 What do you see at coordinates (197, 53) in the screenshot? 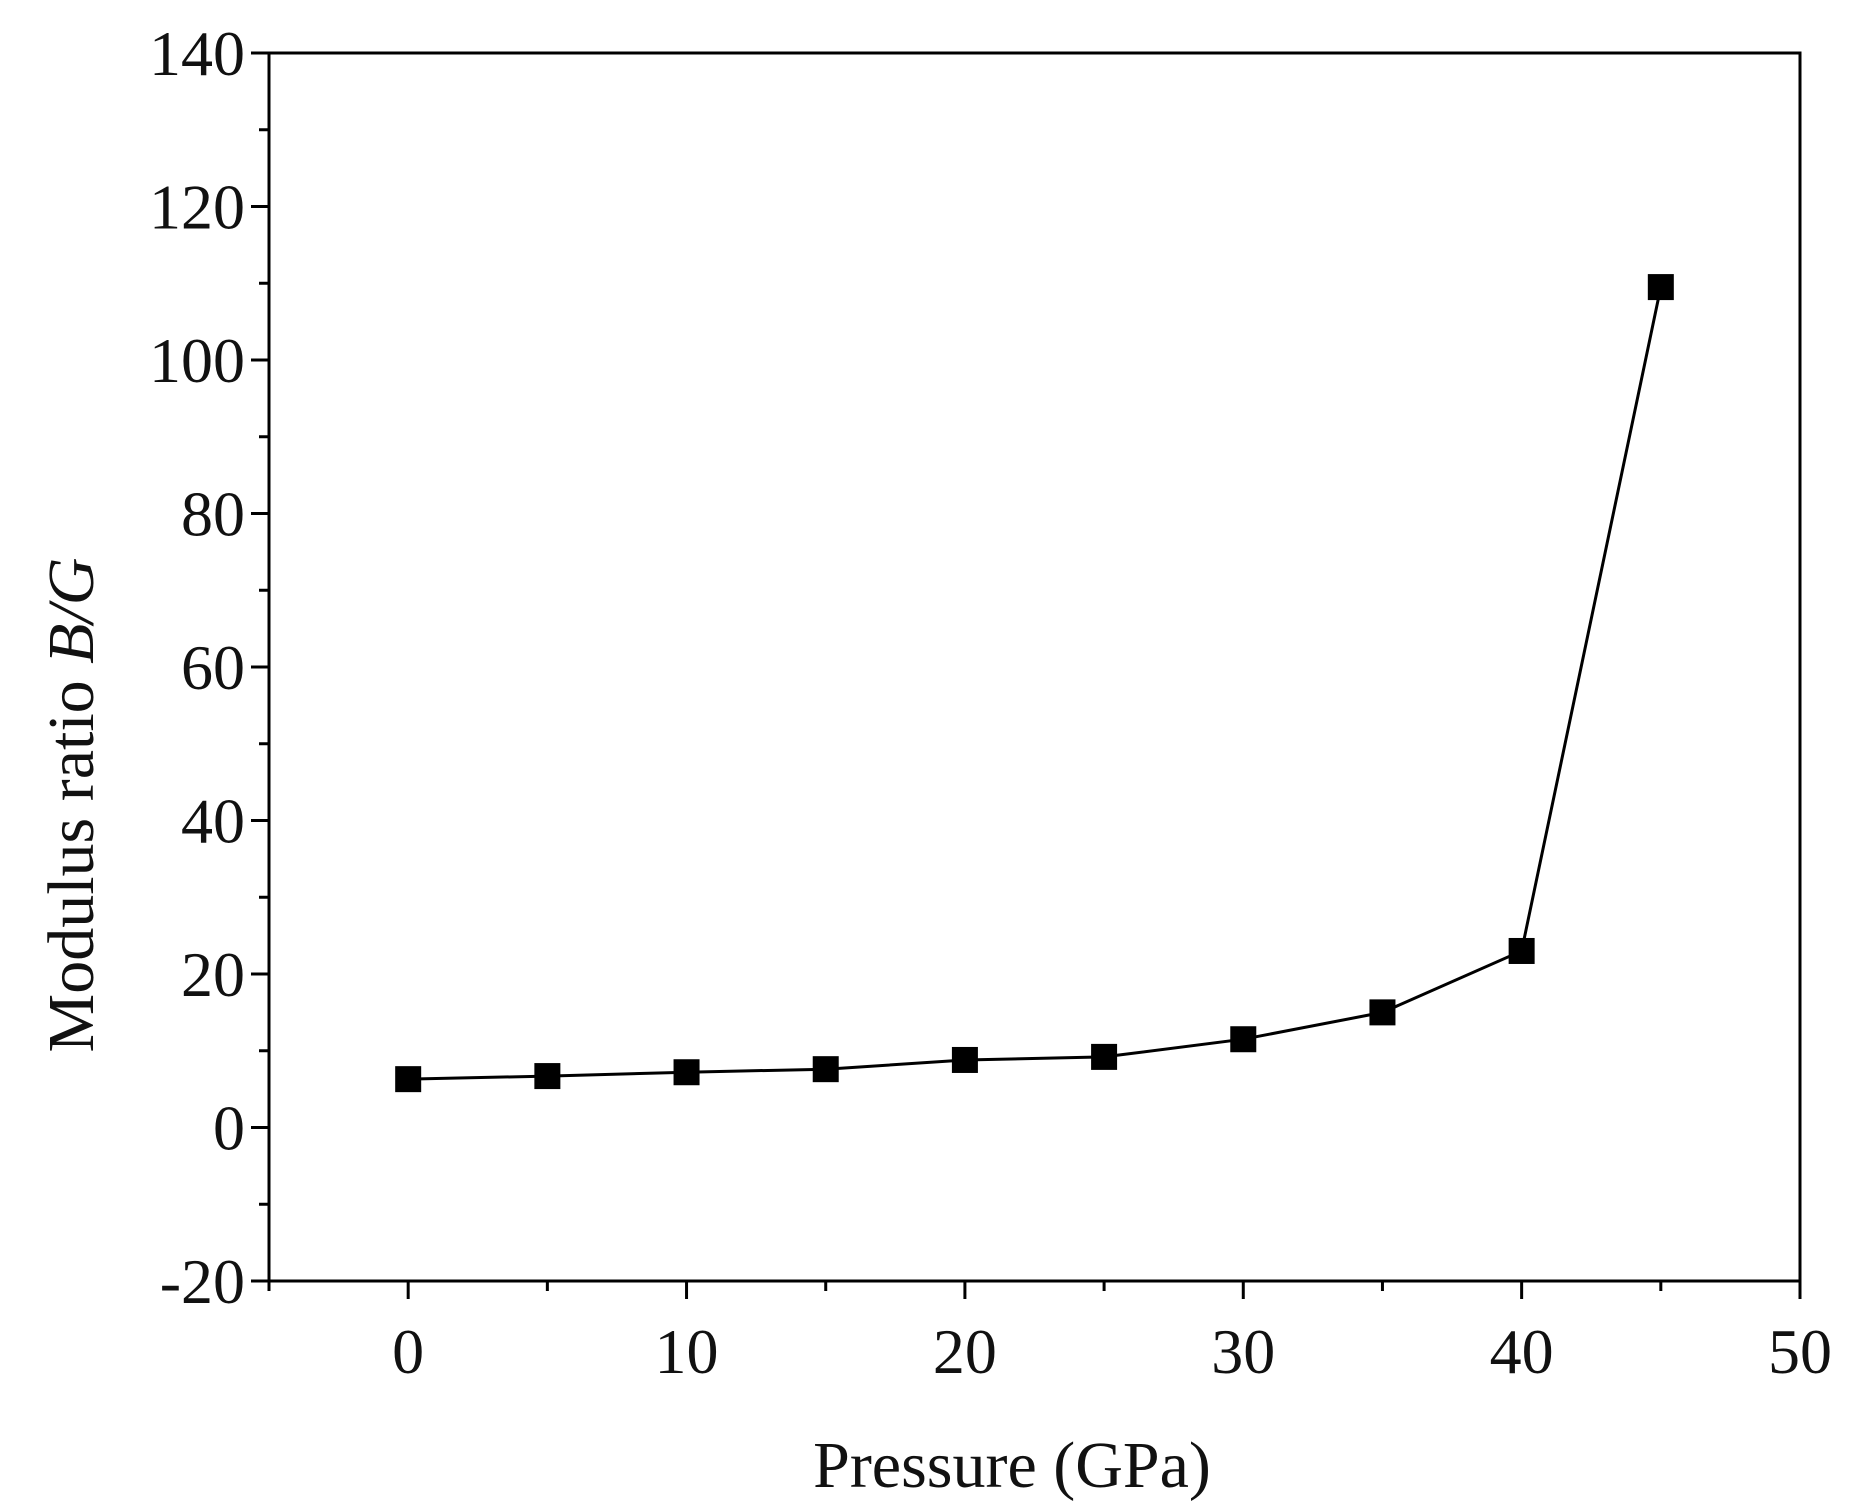
I see `y-tick-label: 140` at bounding box center [197, 53].